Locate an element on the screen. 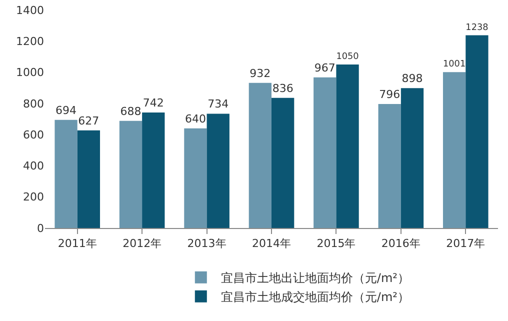 The width and height of the screenshot is (508, 321). data-label: 967 is located at coordinates (325, 67).